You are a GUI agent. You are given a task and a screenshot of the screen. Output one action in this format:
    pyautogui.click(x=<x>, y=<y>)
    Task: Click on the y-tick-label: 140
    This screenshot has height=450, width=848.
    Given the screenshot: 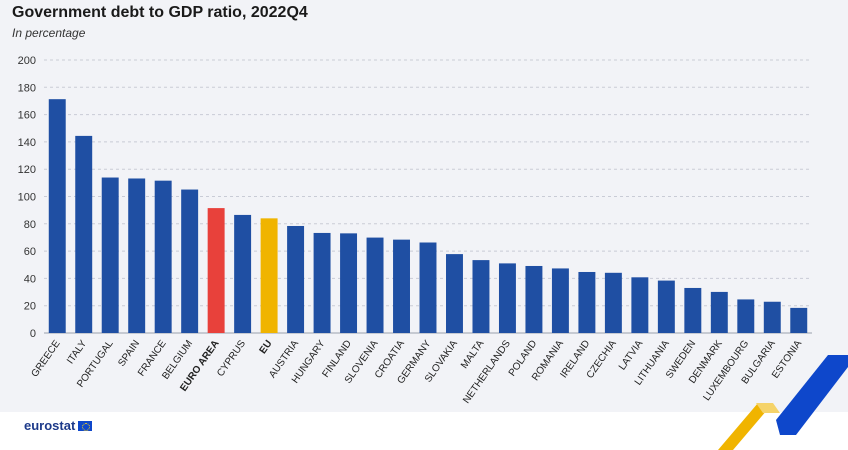 What is the action you would take?
    pyautogui.click(x=27, y=143)
    